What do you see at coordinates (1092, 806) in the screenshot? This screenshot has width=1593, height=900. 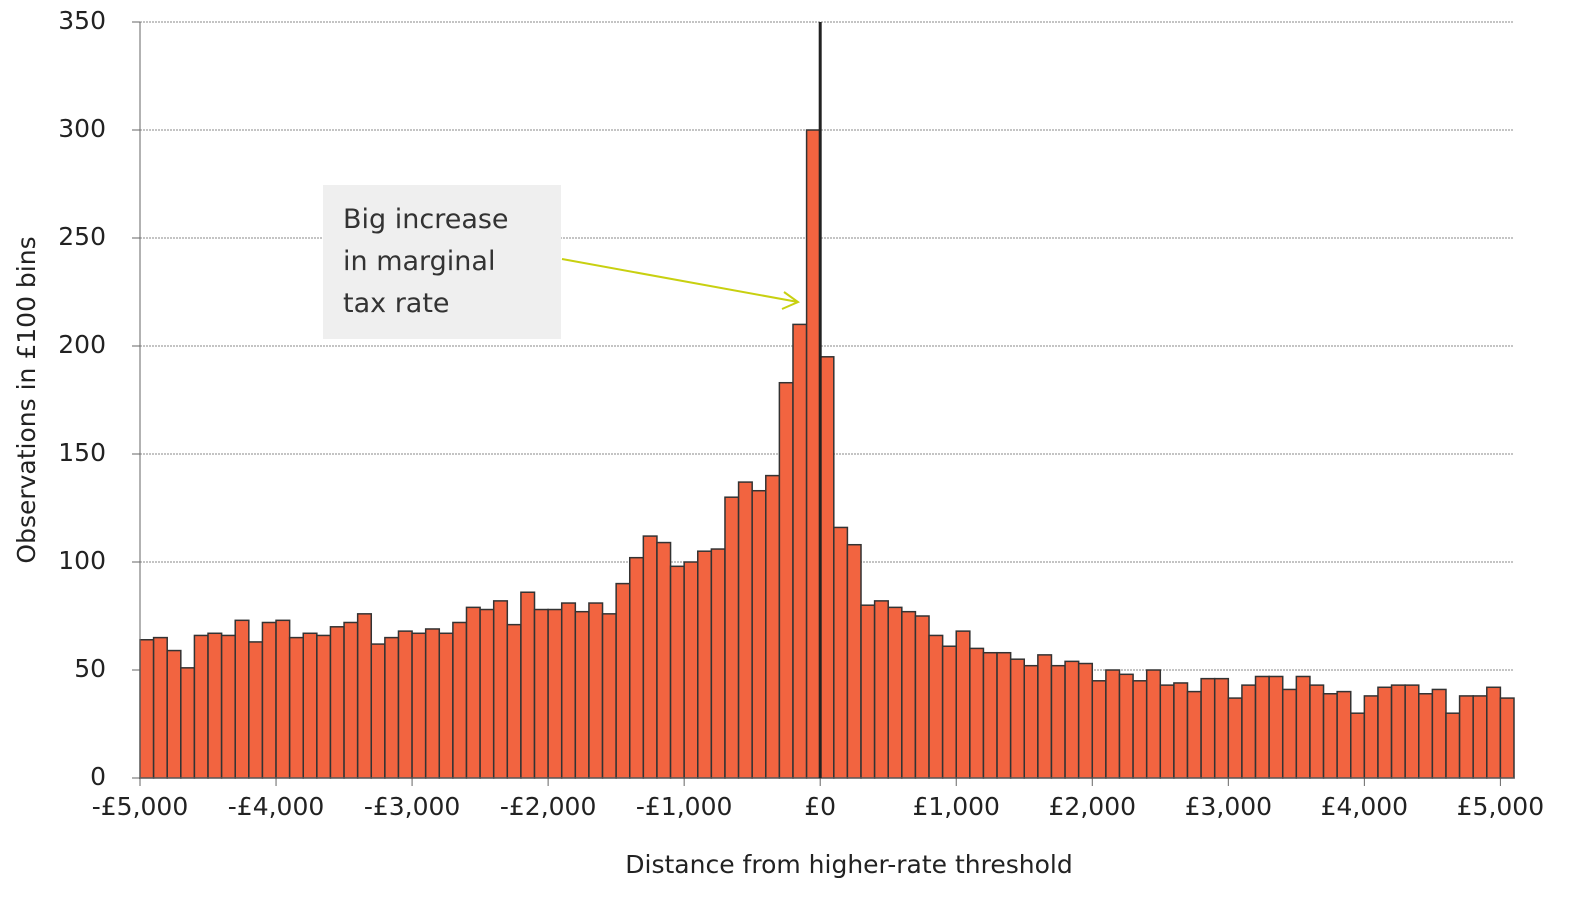 I see `x-tick-label: £2,000` at bounding box center [1092, 806].